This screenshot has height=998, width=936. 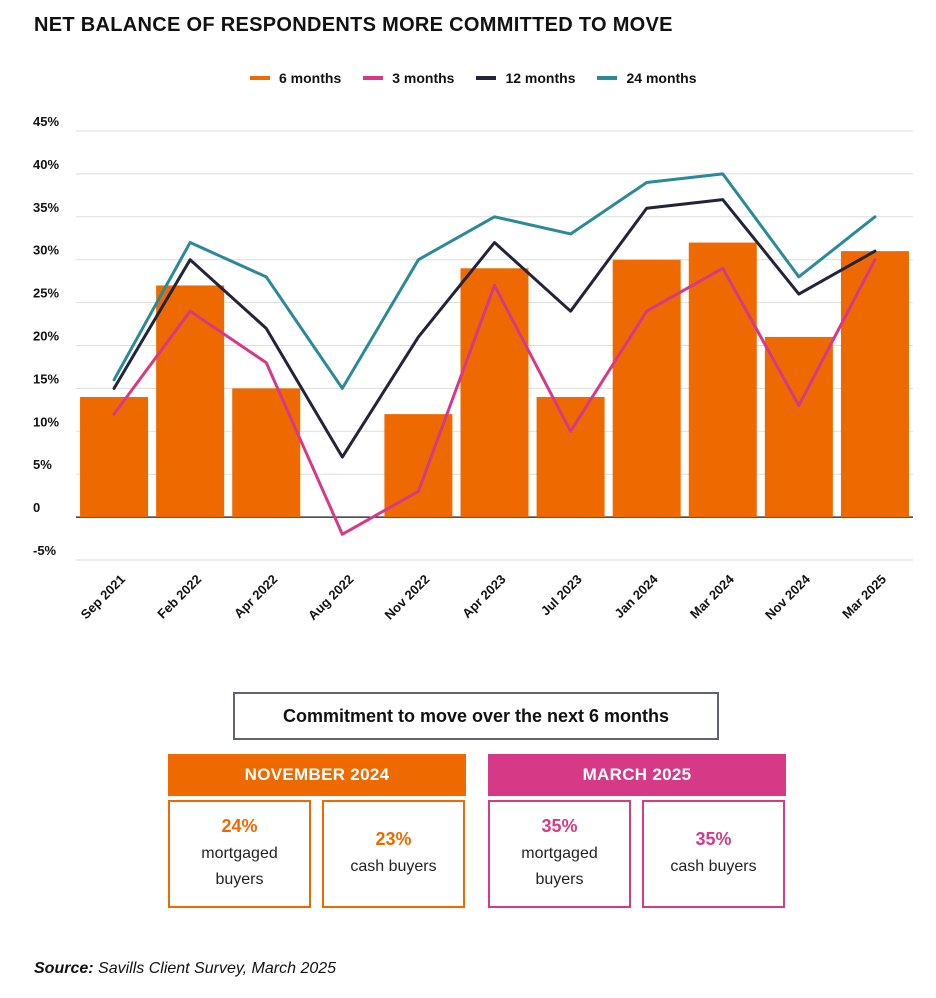 What do you see at coordinates (661, 78) in the screenshot?
I see `legend-label: 24 months` at bounding box center [661, 78].